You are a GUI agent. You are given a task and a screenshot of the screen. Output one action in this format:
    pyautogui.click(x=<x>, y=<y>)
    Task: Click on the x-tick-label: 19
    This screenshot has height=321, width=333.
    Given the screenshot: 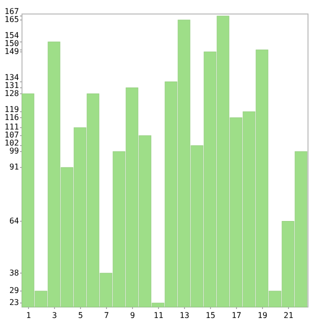 What is the action you would take?
    pyautogui.click(x=263, y=315)
    